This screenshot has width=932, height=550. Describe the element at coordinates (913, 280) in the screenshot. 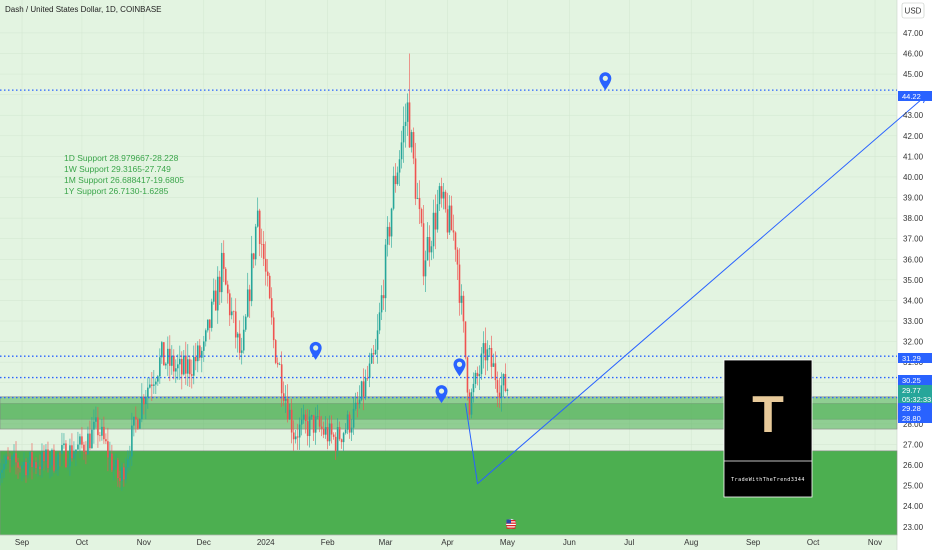

I see `price-tick-label: 35.00` at that location.